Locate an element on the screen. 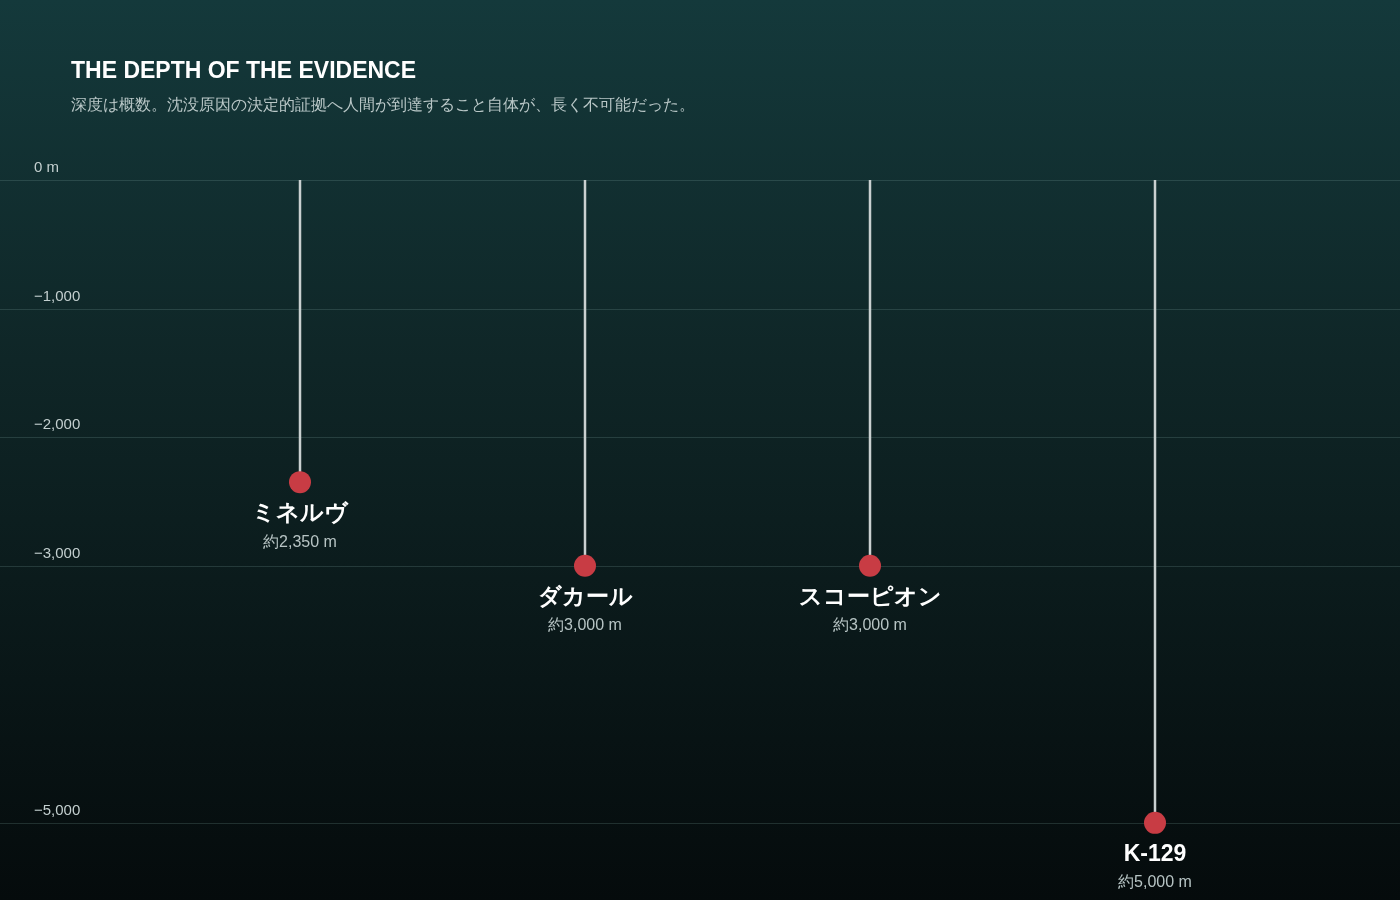  data-label: 約5,000 m is located at coordinates (1155, 882).